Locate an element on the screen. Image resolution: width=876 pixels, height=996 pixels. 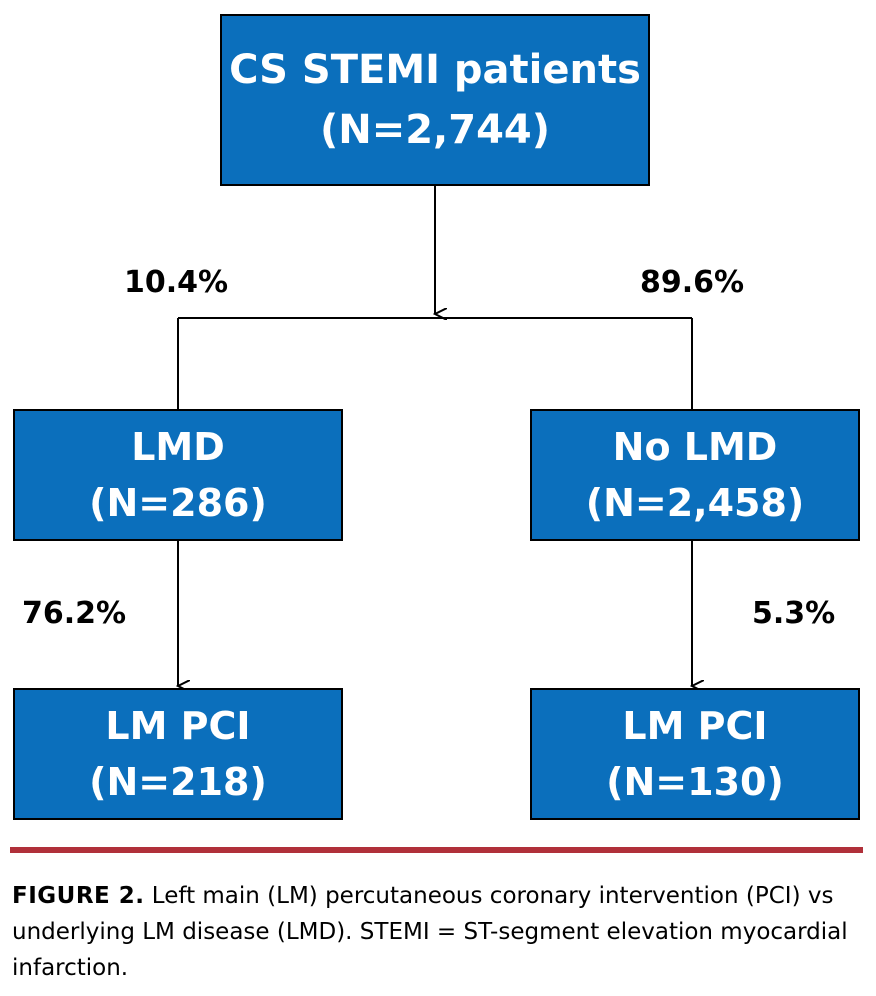
node-no-lmd: No LMD (N=2,458) is located at coordinates (695, 475).